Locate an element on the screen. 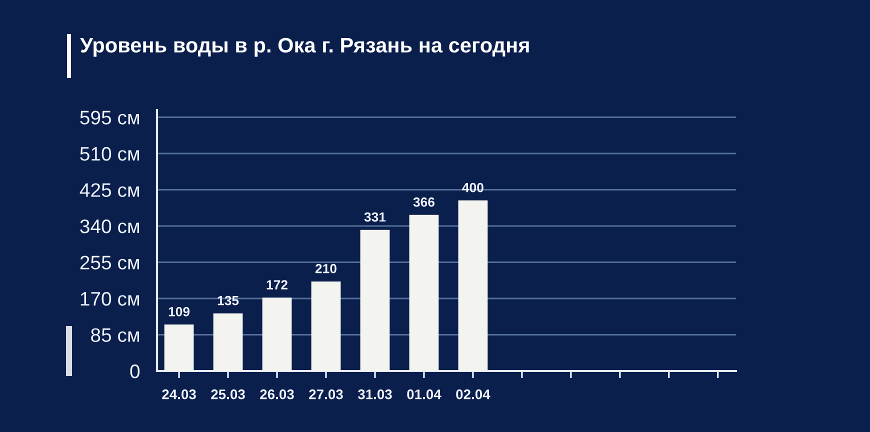  data-label: 331 is located at coordinates (375, 217).